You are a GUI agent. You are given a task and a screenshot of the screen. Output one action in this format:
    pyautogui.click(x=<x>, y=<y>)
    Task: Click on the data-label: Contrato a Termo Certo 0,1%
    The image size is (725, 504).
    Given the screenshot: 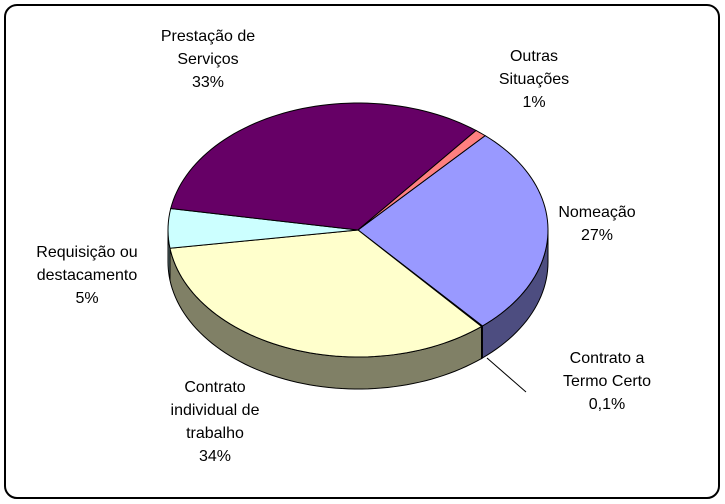 What is the action you would take?
    pyautogui.click(x=607, y=381)
    